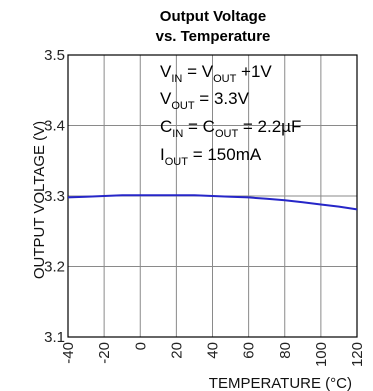  Describe the element at coordinates (39, 200) in the screenshot. I see `y-axis-label: OUTPUT VOLTAGE (V)` at that location.